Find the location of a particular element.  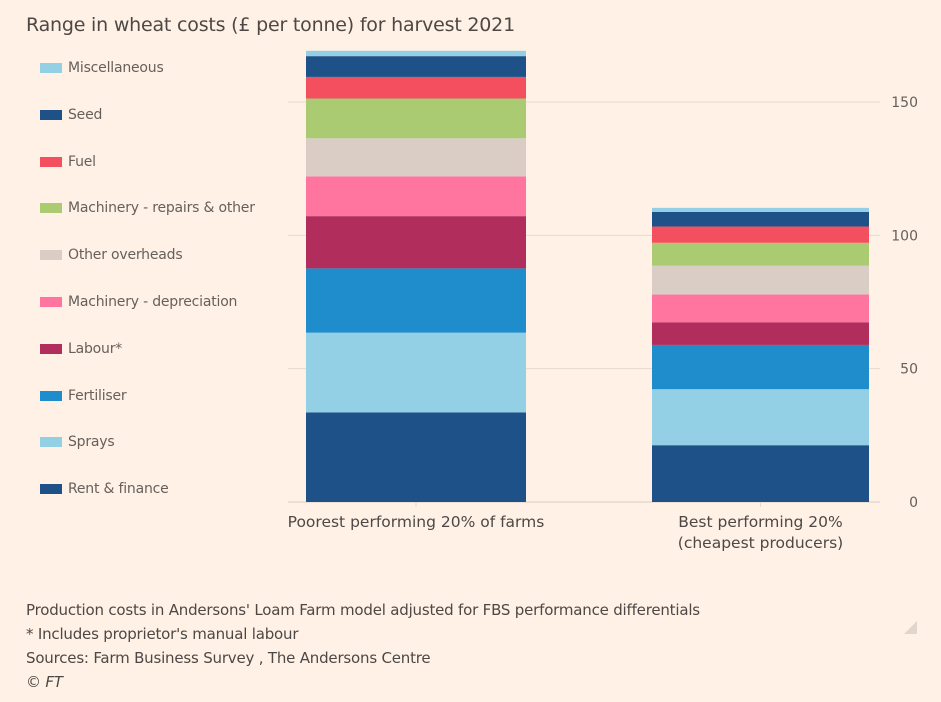

x-category-label: (cheapest producers) is located at coordinates (760, 543).